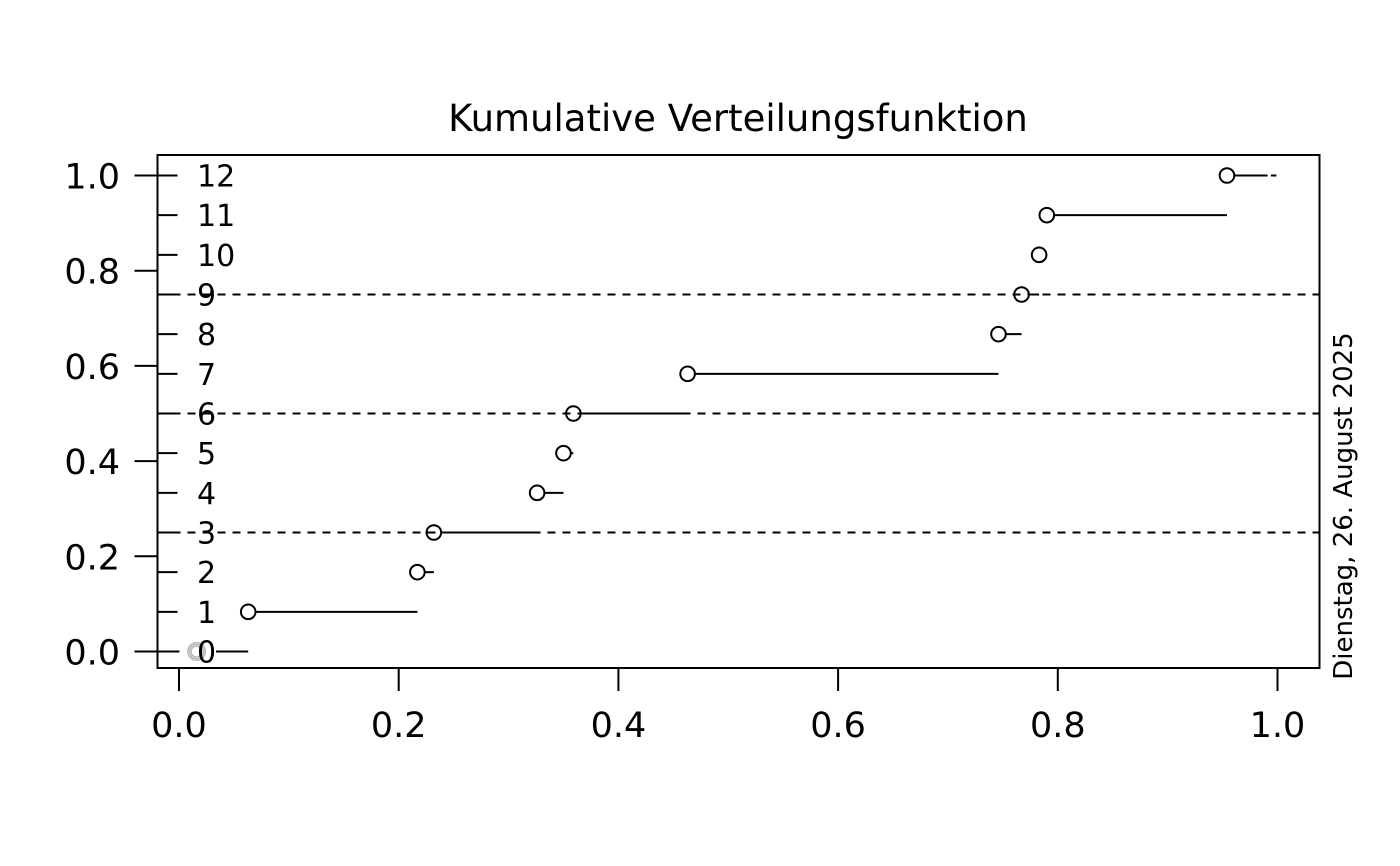  Describe the element at coordinates (92, 654) in the screenshot. I see `y-tick-label: 0.0` at that location.